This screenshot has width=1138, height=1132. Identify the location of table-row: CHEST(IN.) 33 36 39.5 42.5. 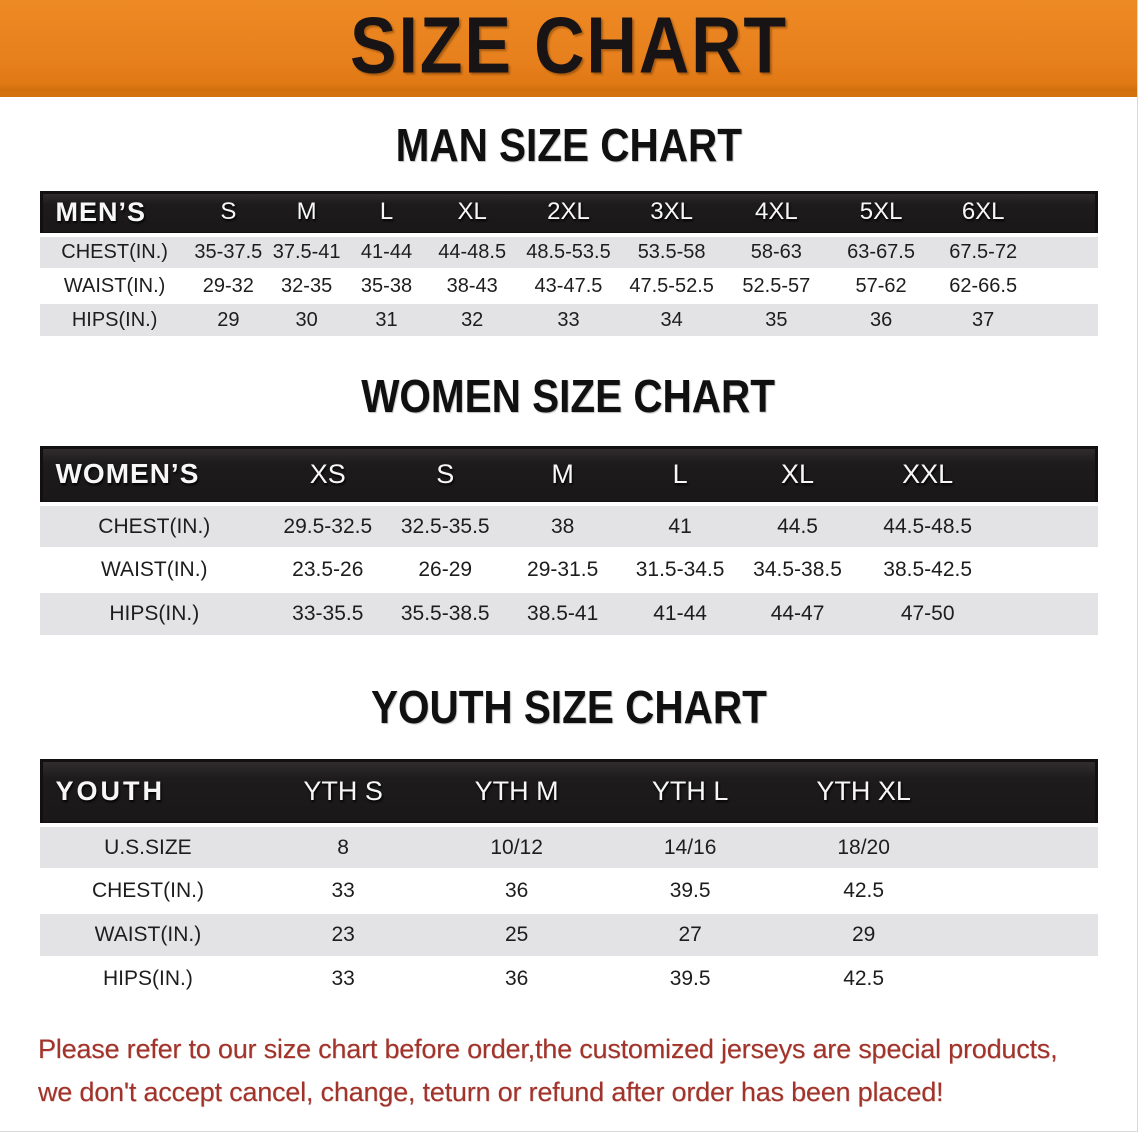
(568, 891).